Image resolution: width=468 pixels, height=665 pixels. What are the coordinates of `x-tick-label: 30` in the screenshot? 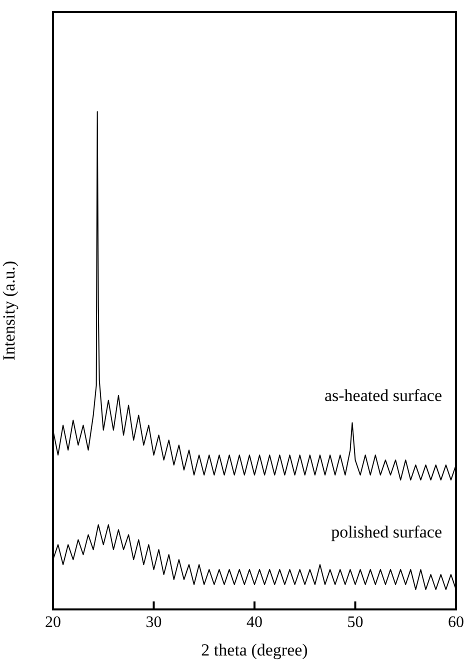 It's located at (154, 623).